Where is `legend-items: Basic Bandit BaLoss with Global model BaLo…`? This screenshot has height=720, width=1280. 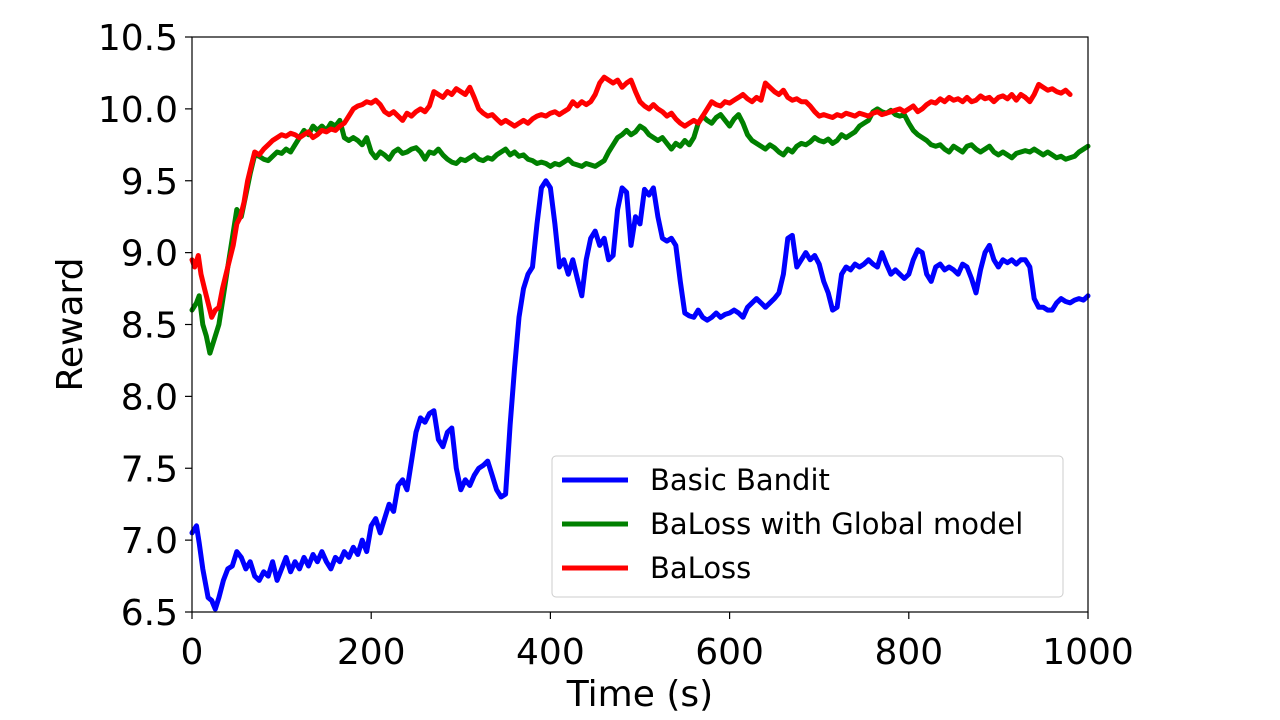 legend-items: Basic Bandit BaLoss with Global model BaLo… is located at coordinates (792, 524).